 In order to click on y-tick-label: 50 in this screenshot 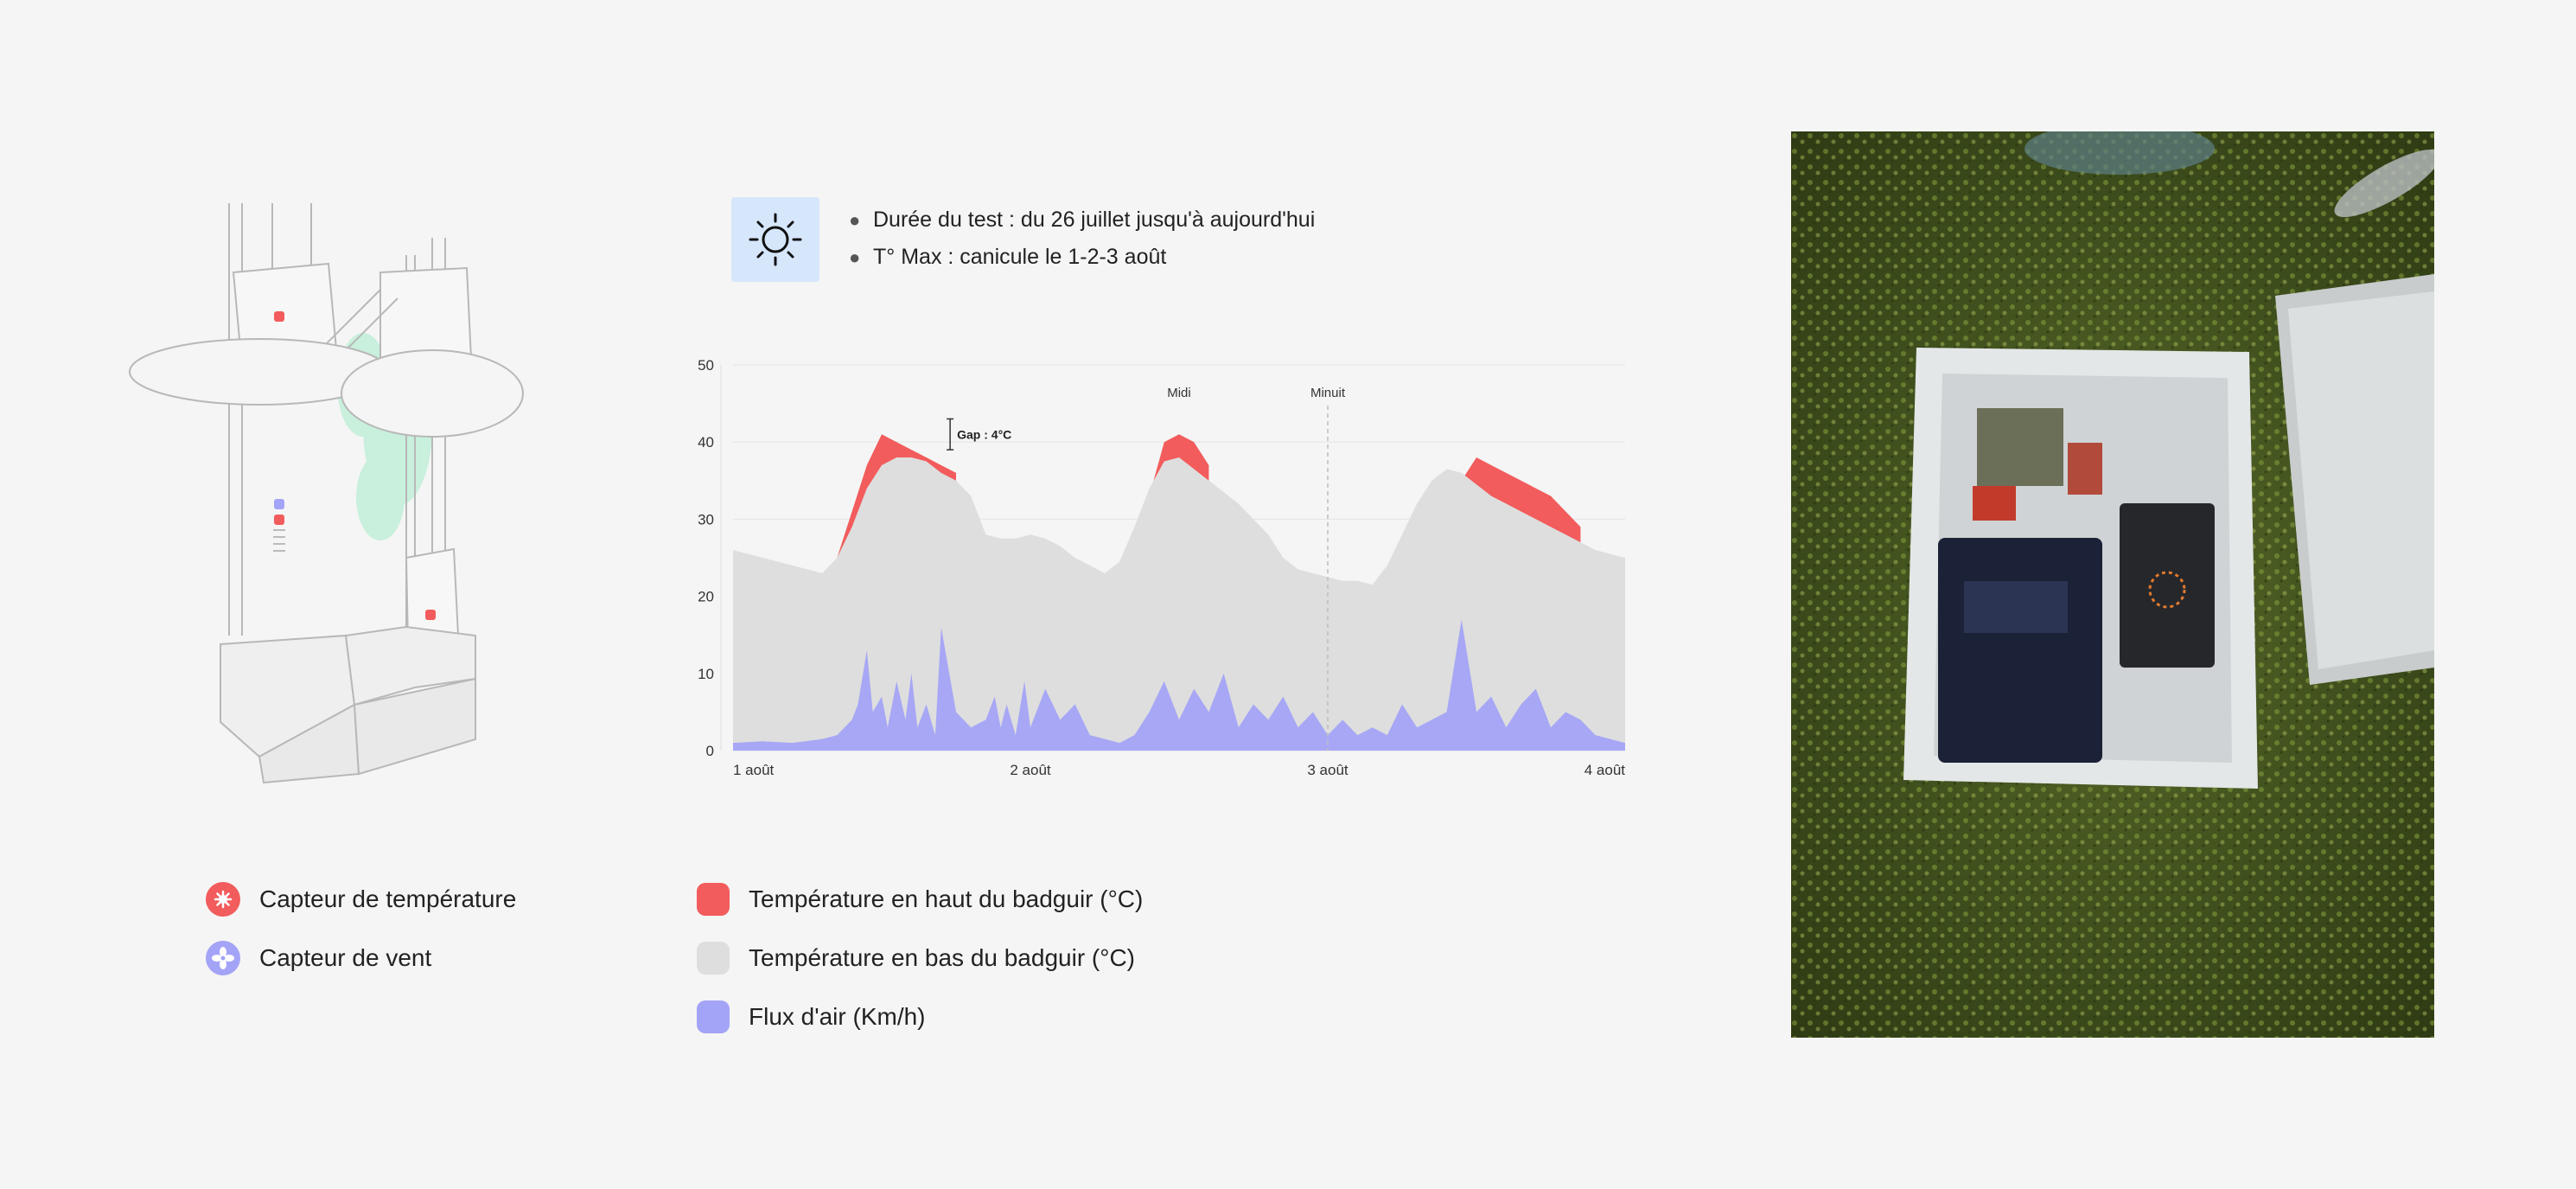, I will do `click(706, 365)`.